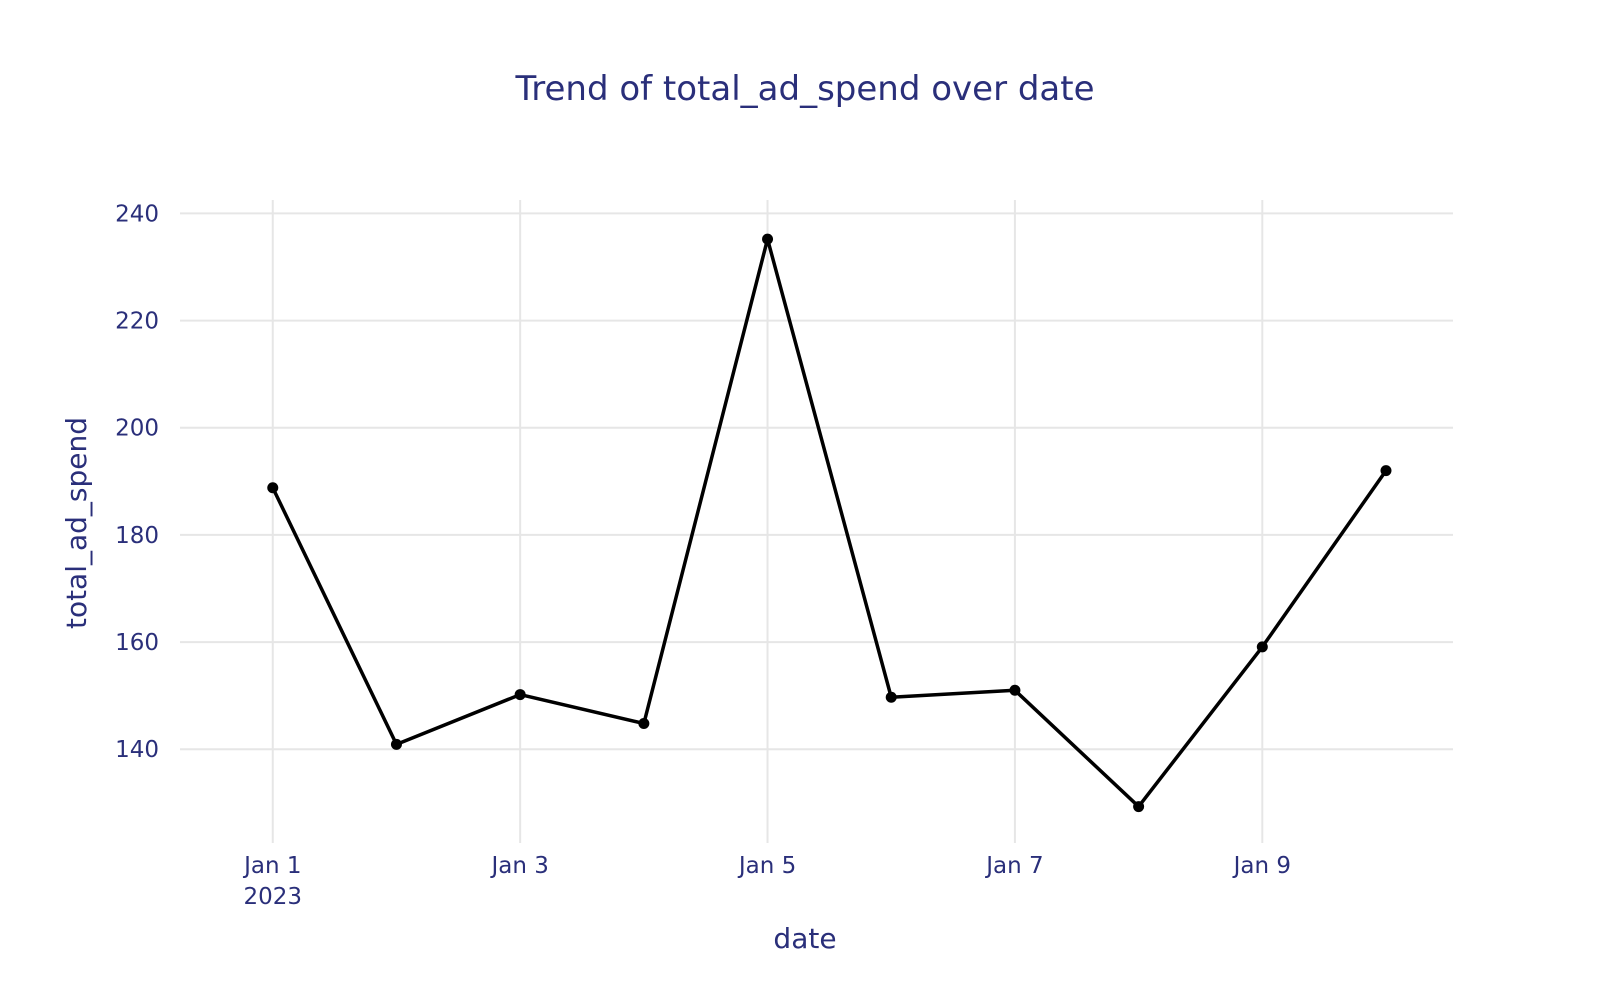 Image resolution: width=1600 pixels, height=1000 pixels. What do you see at coordinates (518, 866) in the screenshot?
I see `x-tick-label: Jan 3` at bounding box center [518, 866].